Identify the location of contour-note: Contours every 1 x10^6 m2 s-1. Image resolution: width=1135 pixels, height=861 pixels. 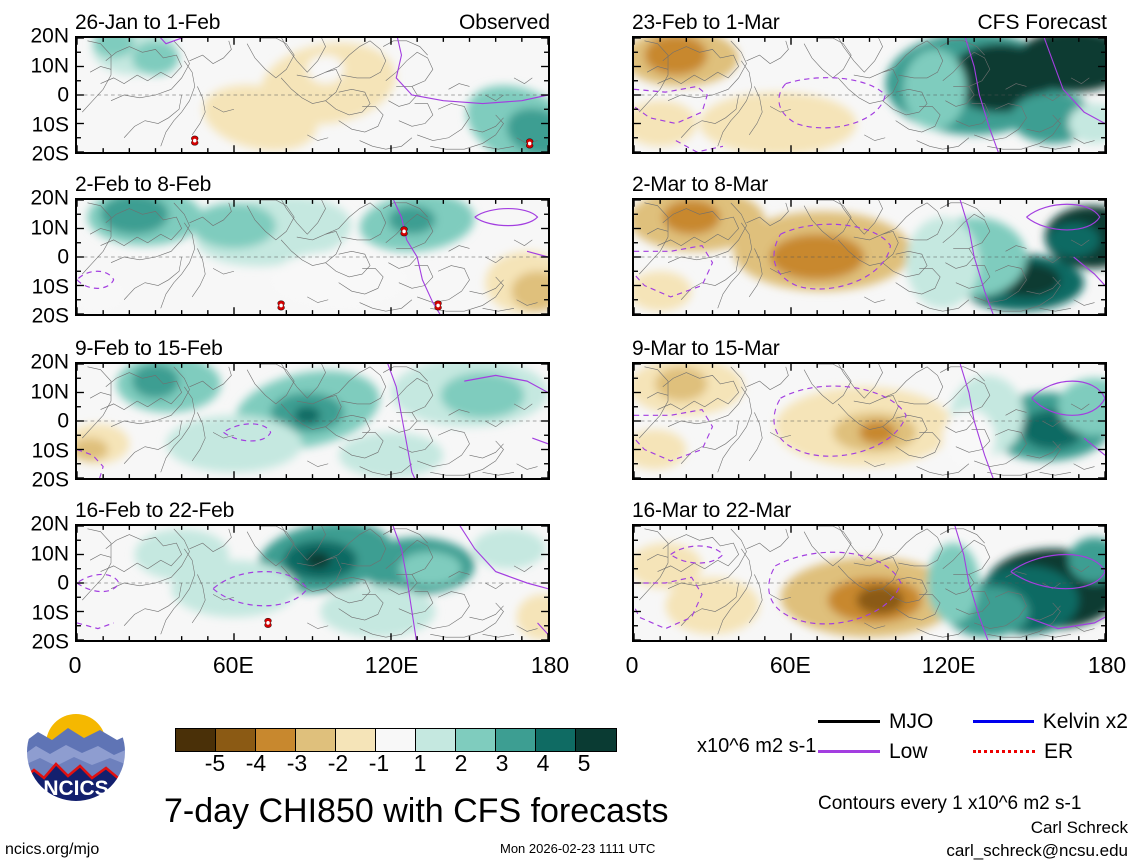
(950, 803).